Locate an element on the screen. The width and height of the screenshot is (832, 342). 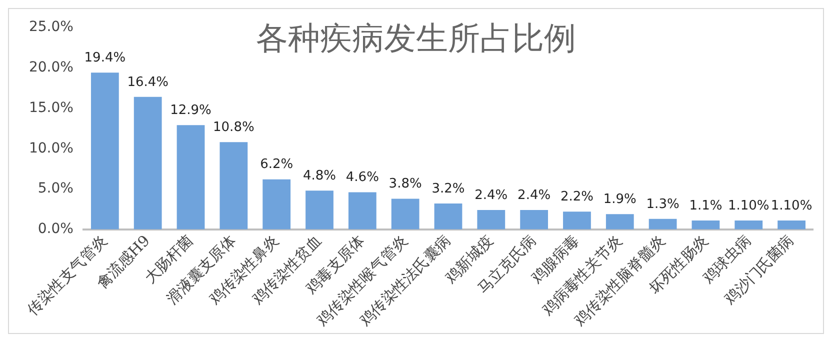
data-label: 1.1% is located at coordinates (705, 206).